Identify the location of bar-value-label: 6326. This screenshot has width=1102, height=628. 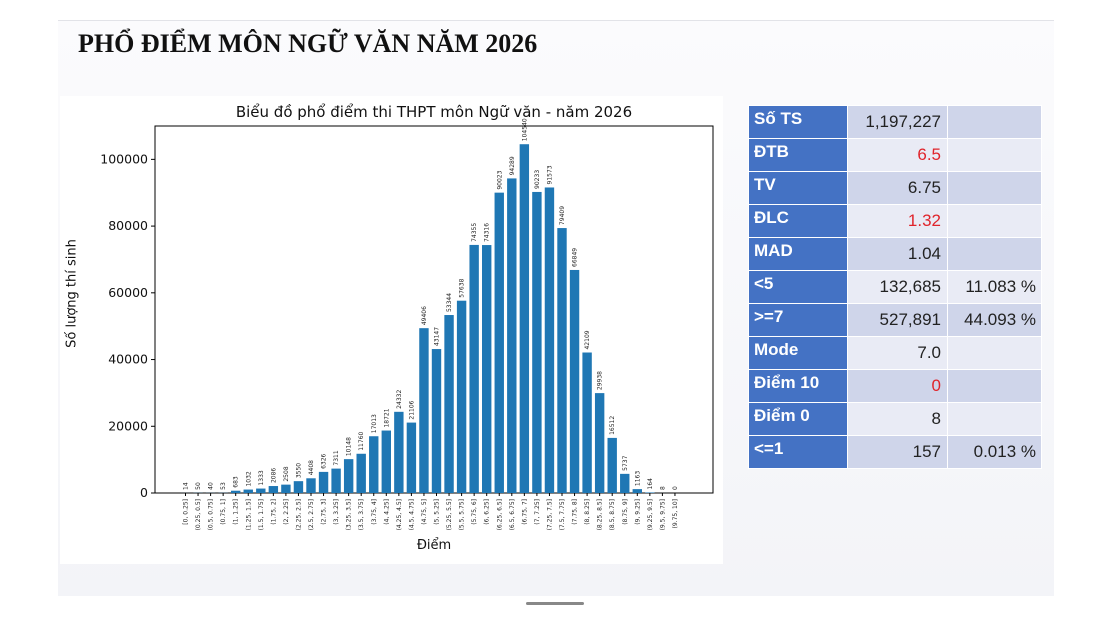
(324, 460).